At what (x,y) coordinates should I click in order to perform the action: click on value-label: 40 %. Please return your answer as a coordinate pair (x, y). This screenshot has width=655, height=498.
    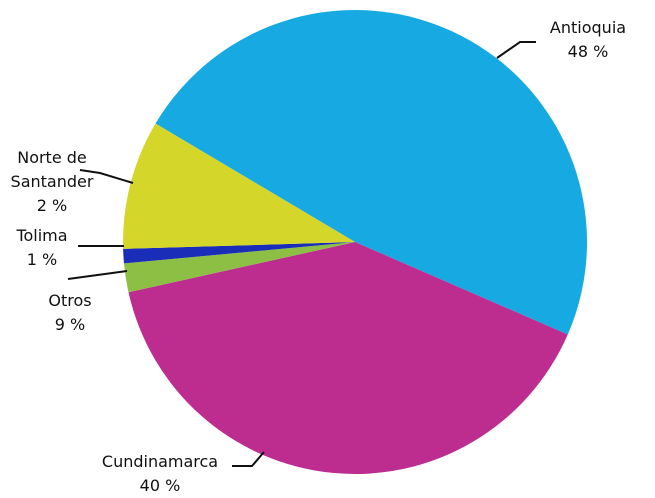
    Looking at the image, I should click on (160, 485).